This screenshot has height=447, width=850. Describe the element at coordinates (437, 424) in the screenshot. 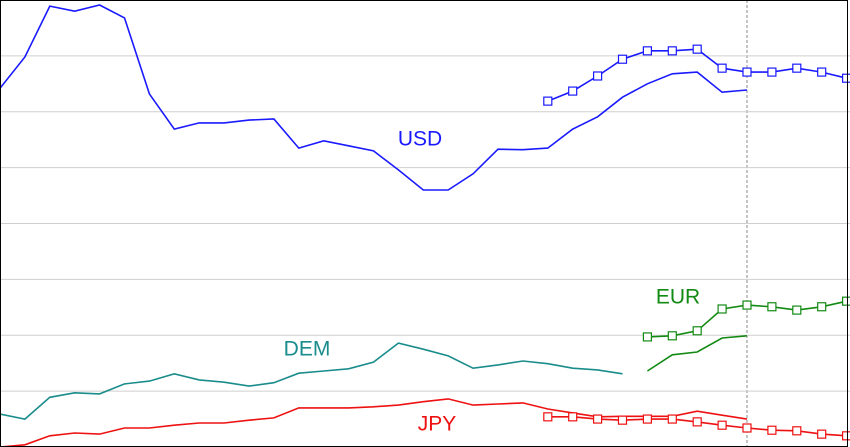

I see `series-label: JPY` at that location.